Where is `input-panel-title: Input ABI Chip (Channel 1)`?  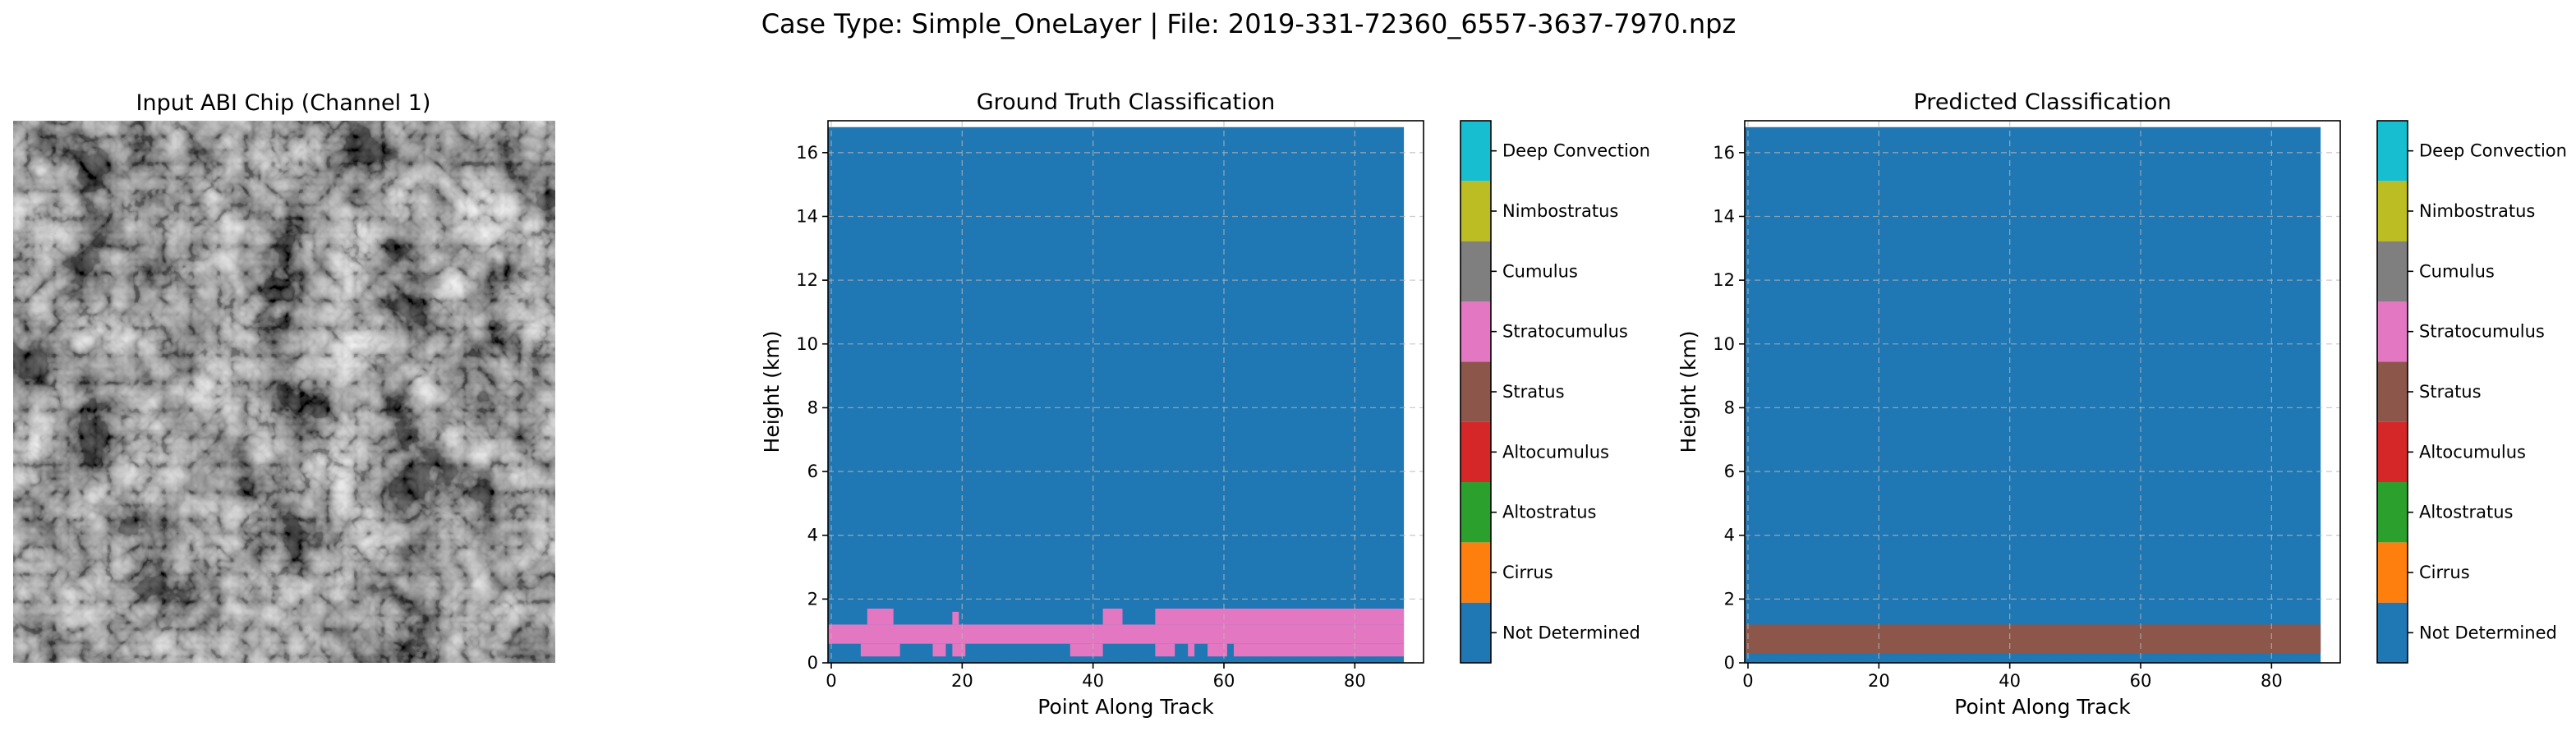 input-panel-title: Input ABI Chip (Channel 1) is located at coordinates (284, 103).